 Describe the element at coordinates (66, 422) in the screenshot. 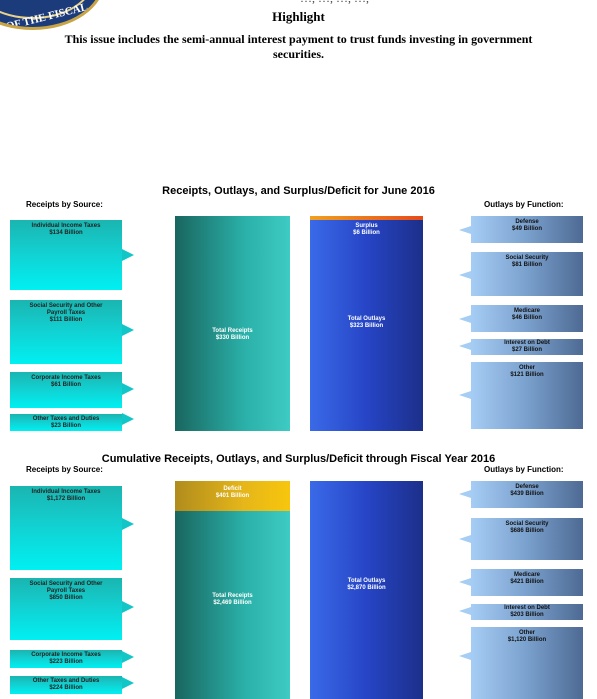

I see `june-receipt-other-taxes: Other Taxes and Duties $23 Billion` at that location.